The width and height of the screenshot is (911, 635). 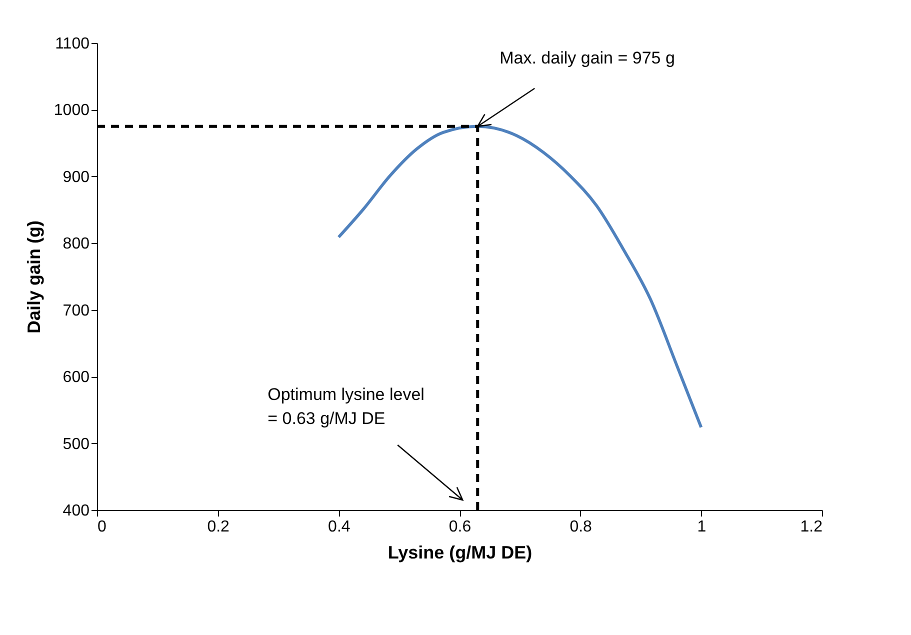 What do you see at coordinates (102, 527) in the screenshot?
I see `x-tick-label: 0` at bounding box center [102, 527].